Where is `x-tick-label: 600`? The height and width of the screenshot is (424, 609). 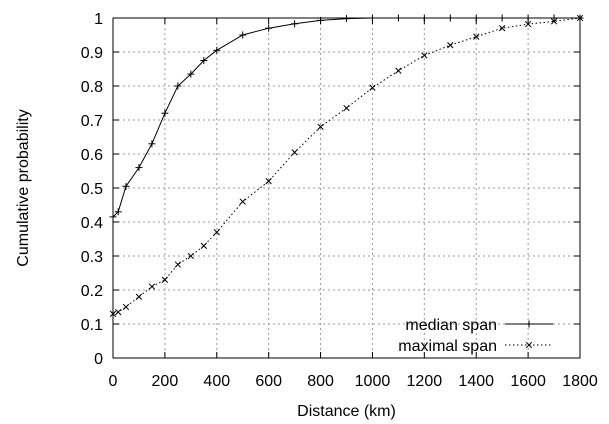 x-tick-label: 600 is located at coordinates (268, 381).